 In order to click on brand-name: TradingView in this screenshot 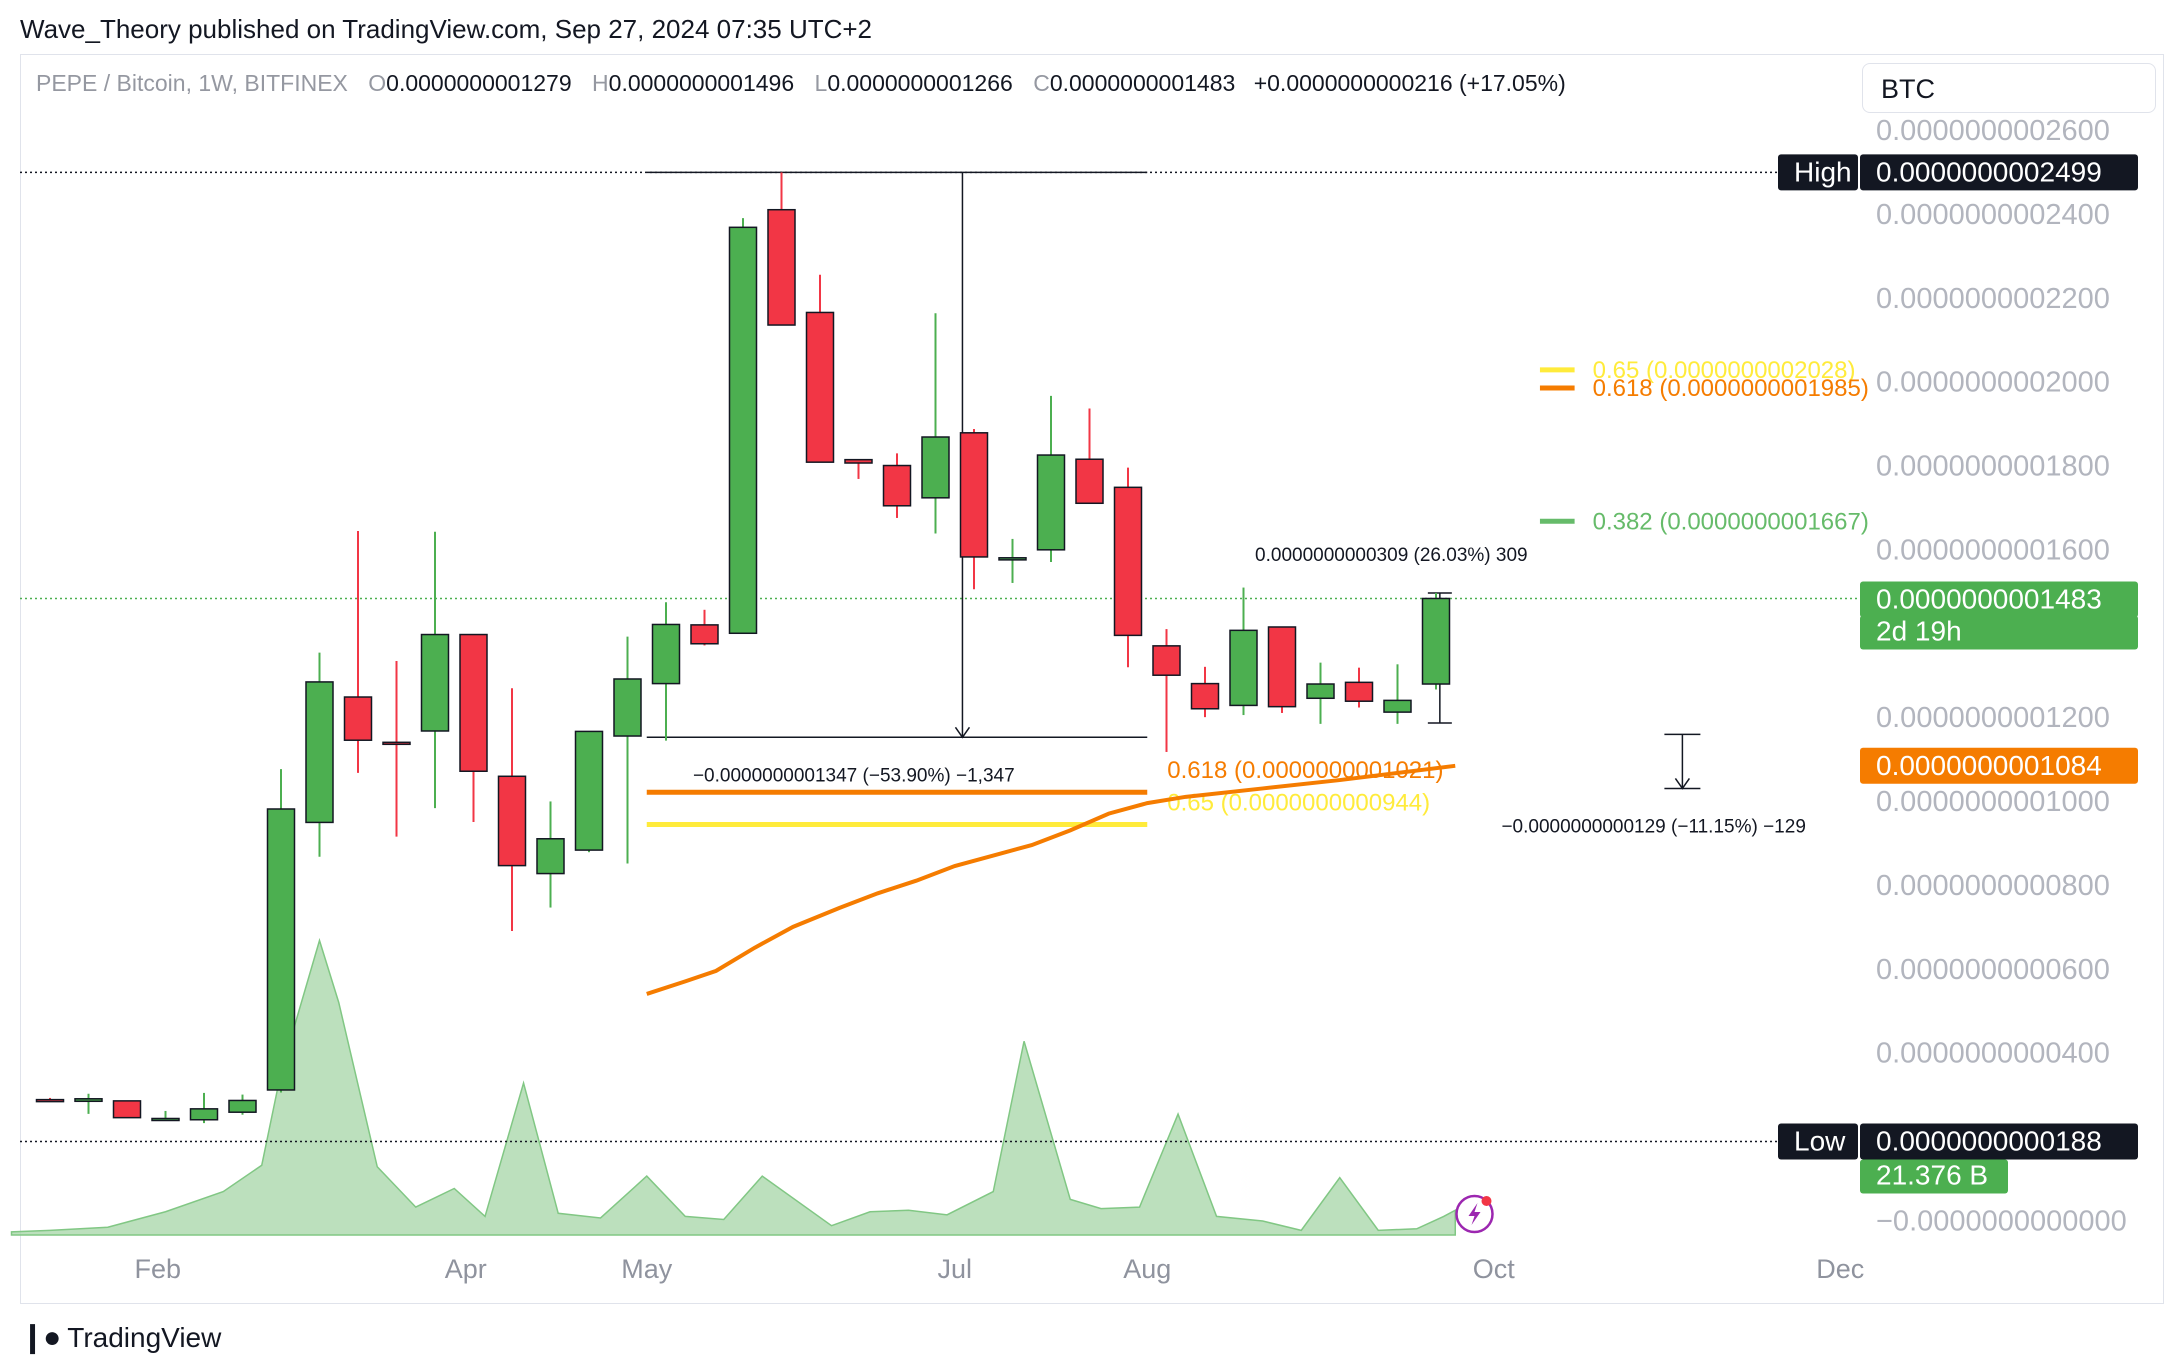, I will do `click(144, 1337)`.